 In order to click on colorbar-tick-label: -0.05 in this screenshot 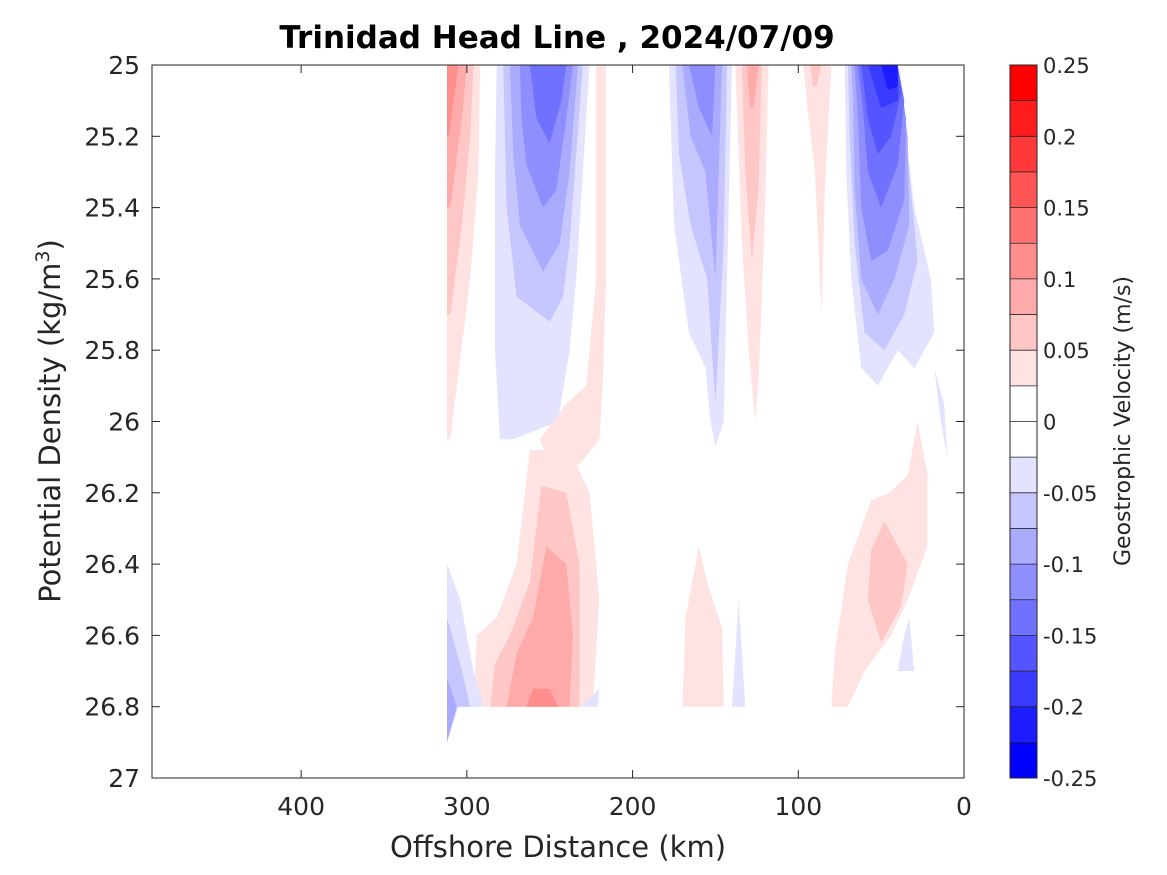, I will do `click(1070, 494)`.